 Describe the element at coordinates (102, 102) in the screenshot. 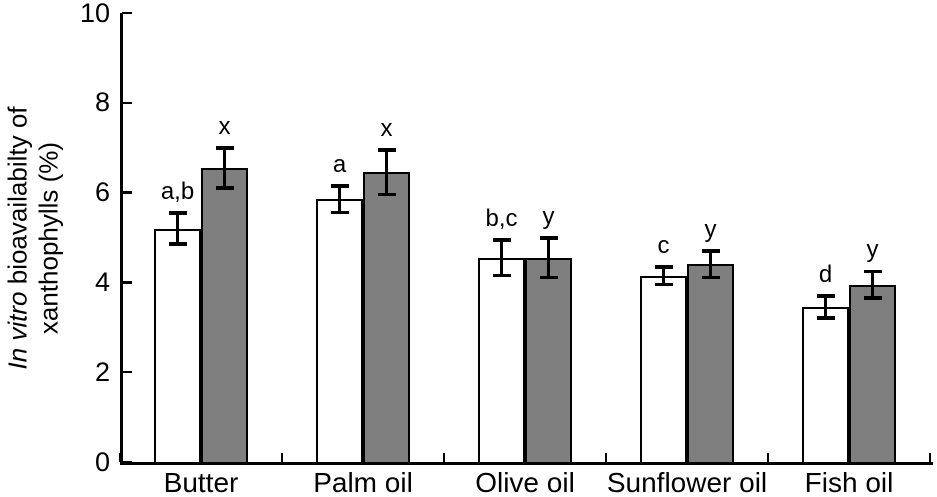

I see `y-tick-label: 8` at that location.